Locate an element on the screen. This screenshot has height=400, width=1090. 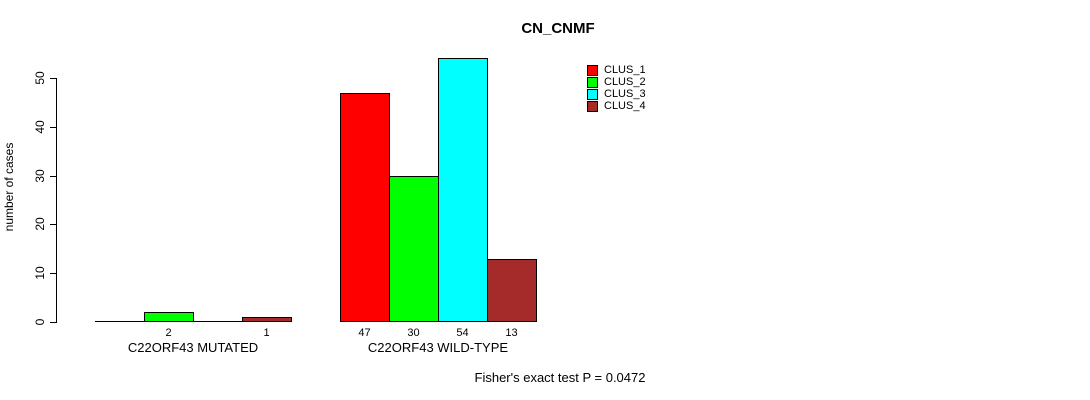
legend-item-clus-2: CLUS_2 is located at coordinates (616, 82).